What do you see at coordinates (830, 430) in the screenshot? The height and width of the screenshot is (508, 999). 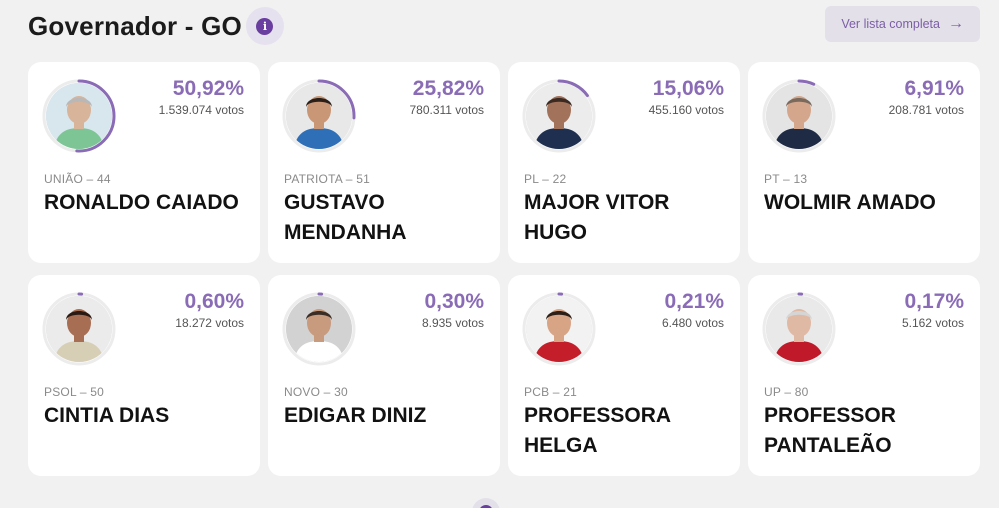 I see `candidate-name: PROFESSOR PANTALEÃO` at bounding box center [830, 430].